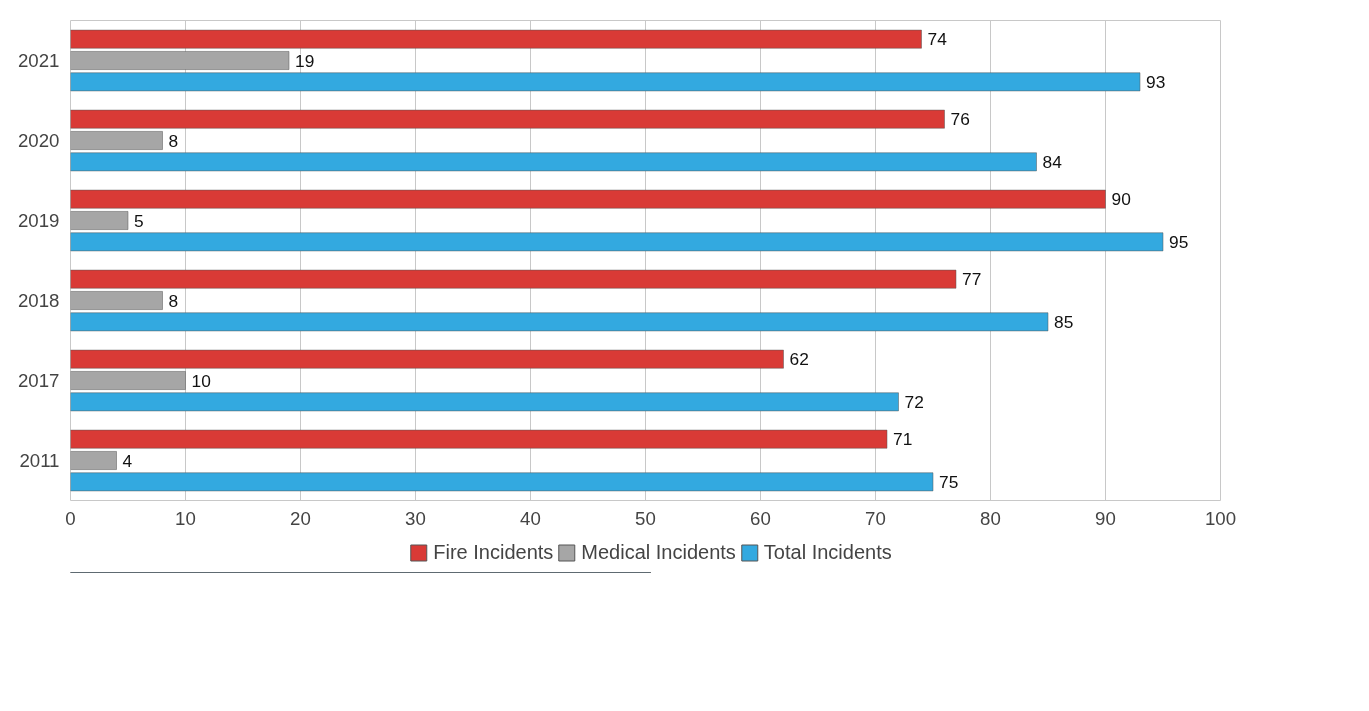  I want to click on data-label: 84, so click(1052, 161).